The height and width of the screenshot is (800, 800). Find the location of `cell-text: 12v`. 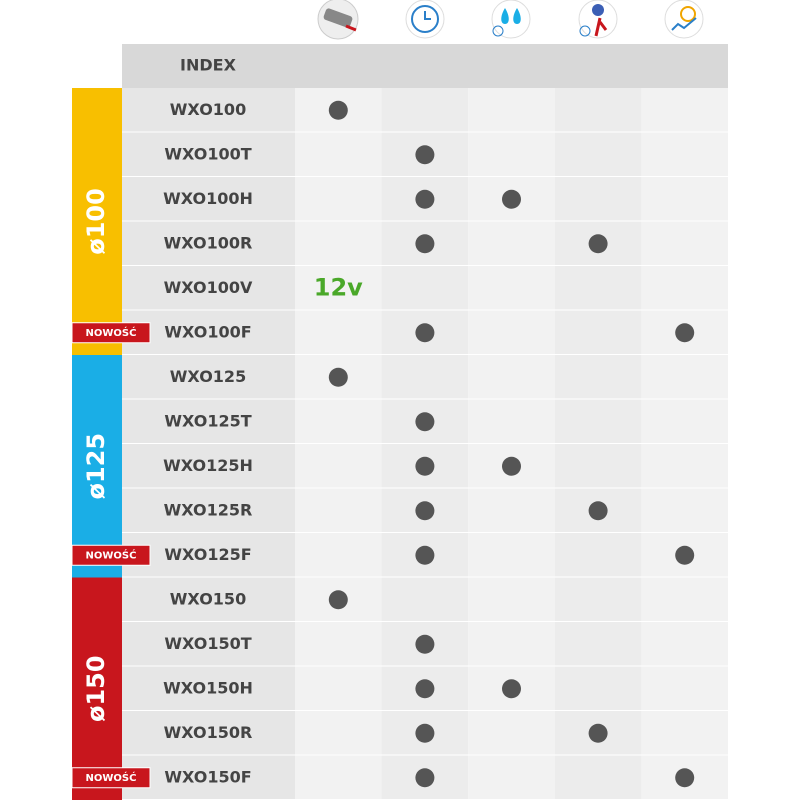

cell-text: 12v is located at coordinates (338, 287).